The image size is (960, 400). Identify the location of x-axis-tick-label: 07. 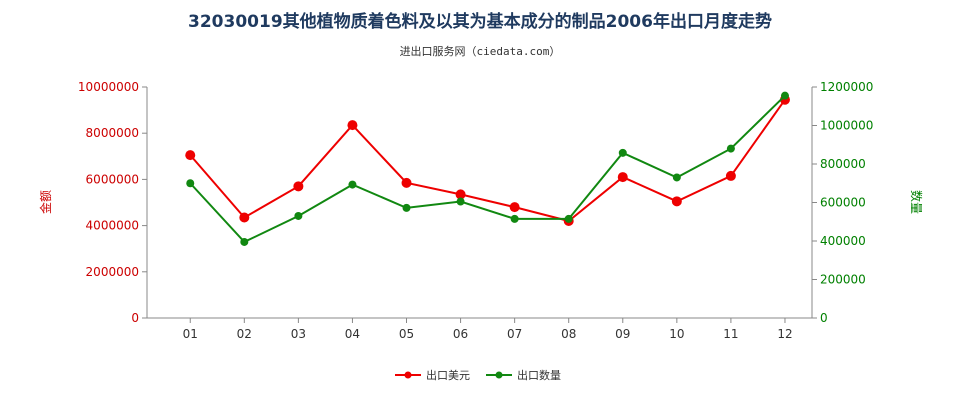
(514, 334).